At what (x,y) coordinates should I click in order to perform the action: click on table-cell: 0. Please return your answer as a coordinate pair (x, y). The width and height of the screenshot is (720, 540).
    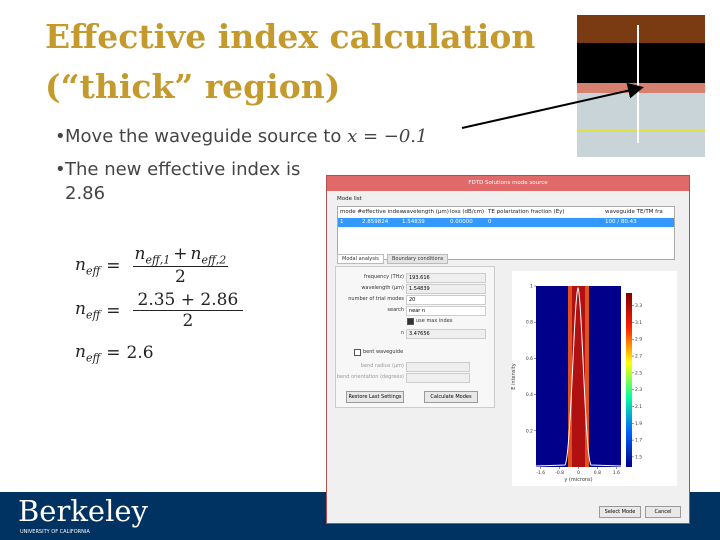
    Looking at the image, I should click on (490, 222).